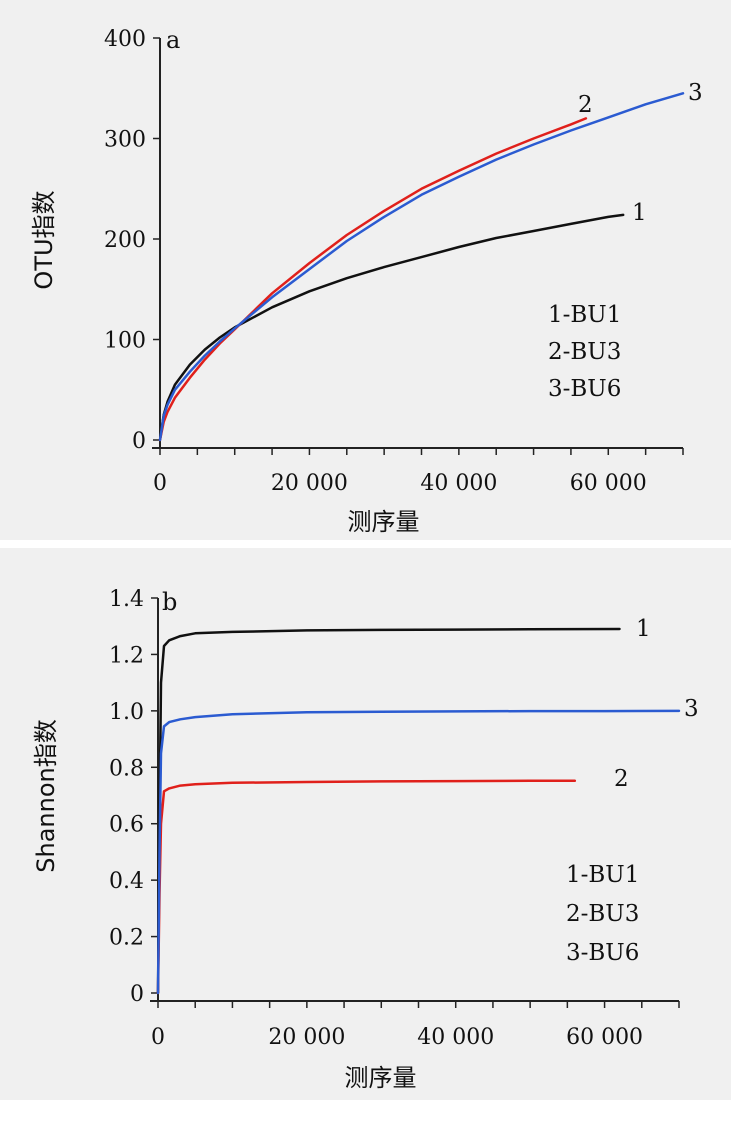 Image resolution: width=731 pixels, height=1121 pixels. Describe the element at coordinates (126, 881) in the screenshot. I see `y-tick-label: 0.4` at that location.